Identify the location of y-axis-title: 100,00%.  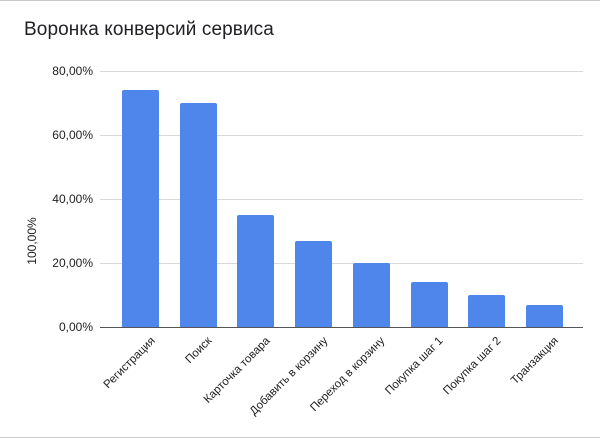
(32, 241).